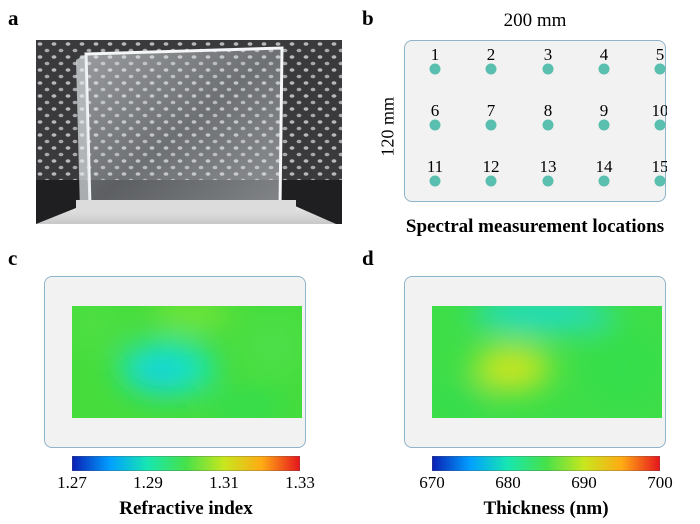  I want to click on thickness-map, so click(535, 362).